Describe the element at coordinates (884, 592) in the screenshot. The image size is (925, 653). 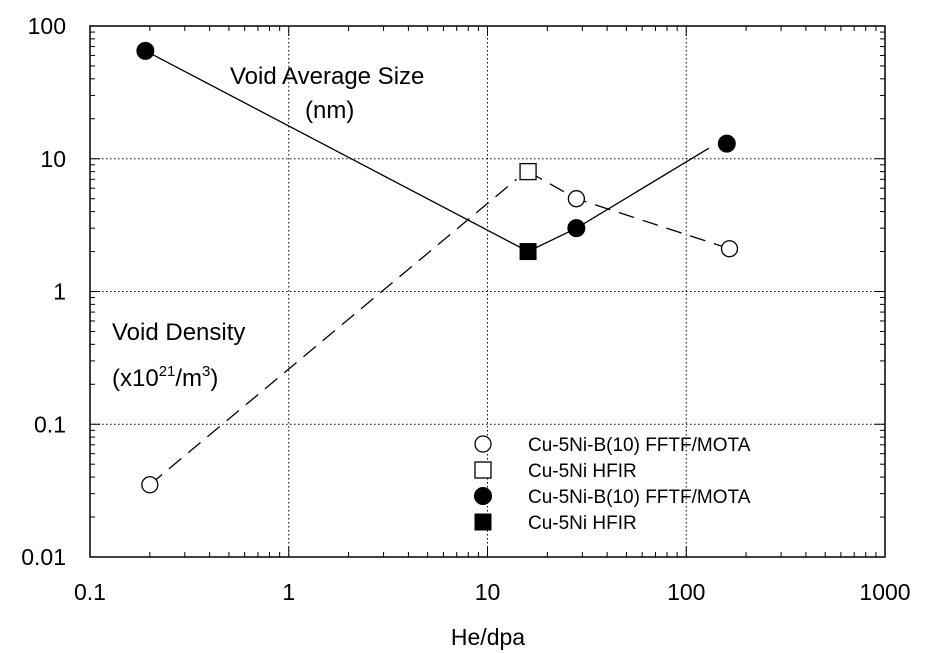
I see `x-tick-label: 1000` at that location.